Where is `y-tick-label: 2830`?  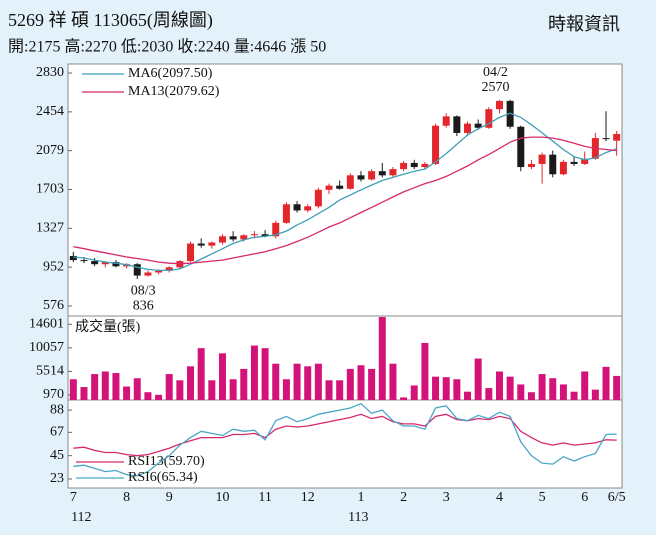 y-tick-label: 2830 is located at coordinates (50, 72).